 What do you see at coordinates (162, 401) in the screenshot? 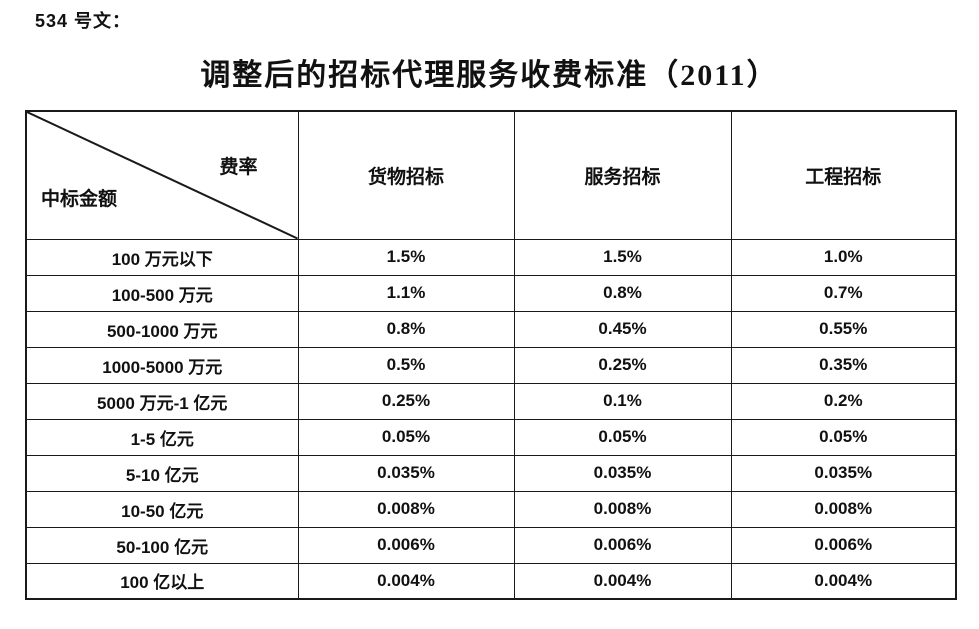
I see `row-label: 5000 万元-1 亿元` at bounding box center [162, 401].